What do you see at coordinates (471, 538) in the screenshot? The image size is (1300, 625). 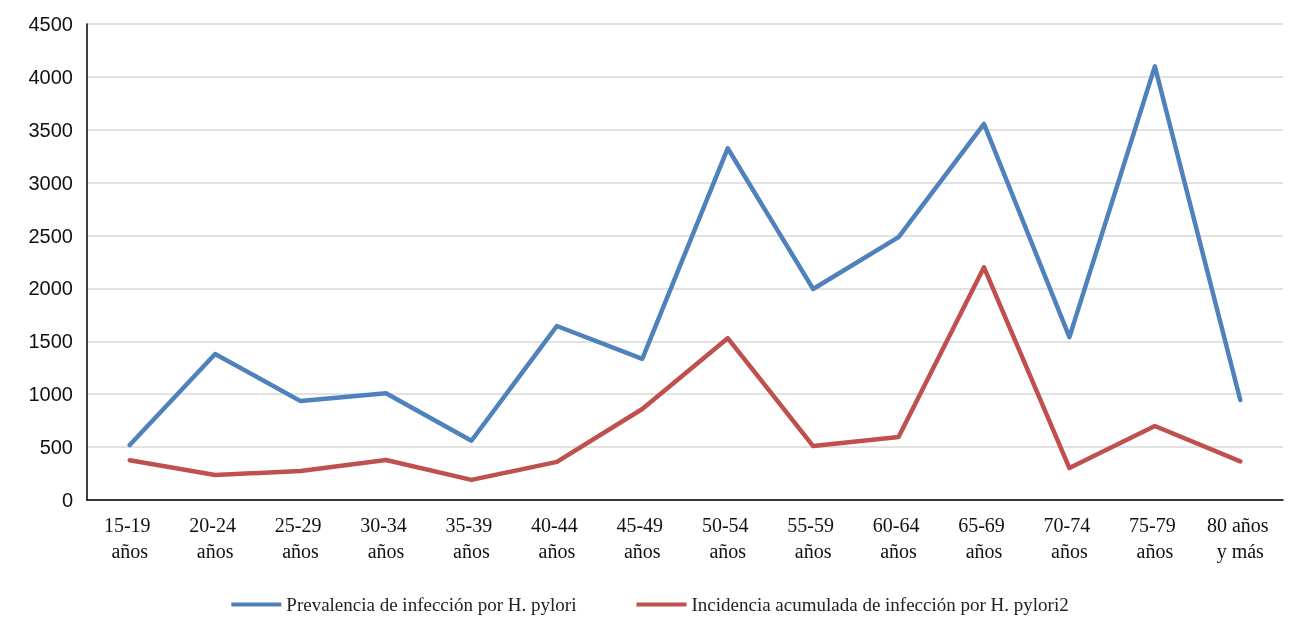 I see `x-tick-label: 35-39 años` at bounding box center [471, 538].